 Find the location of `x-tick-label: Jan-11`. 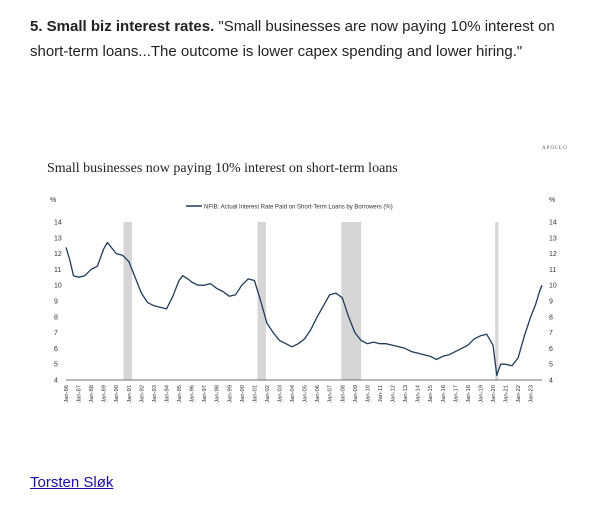

x-tick-label: Jan-11 is located at coordinates (381, 393).